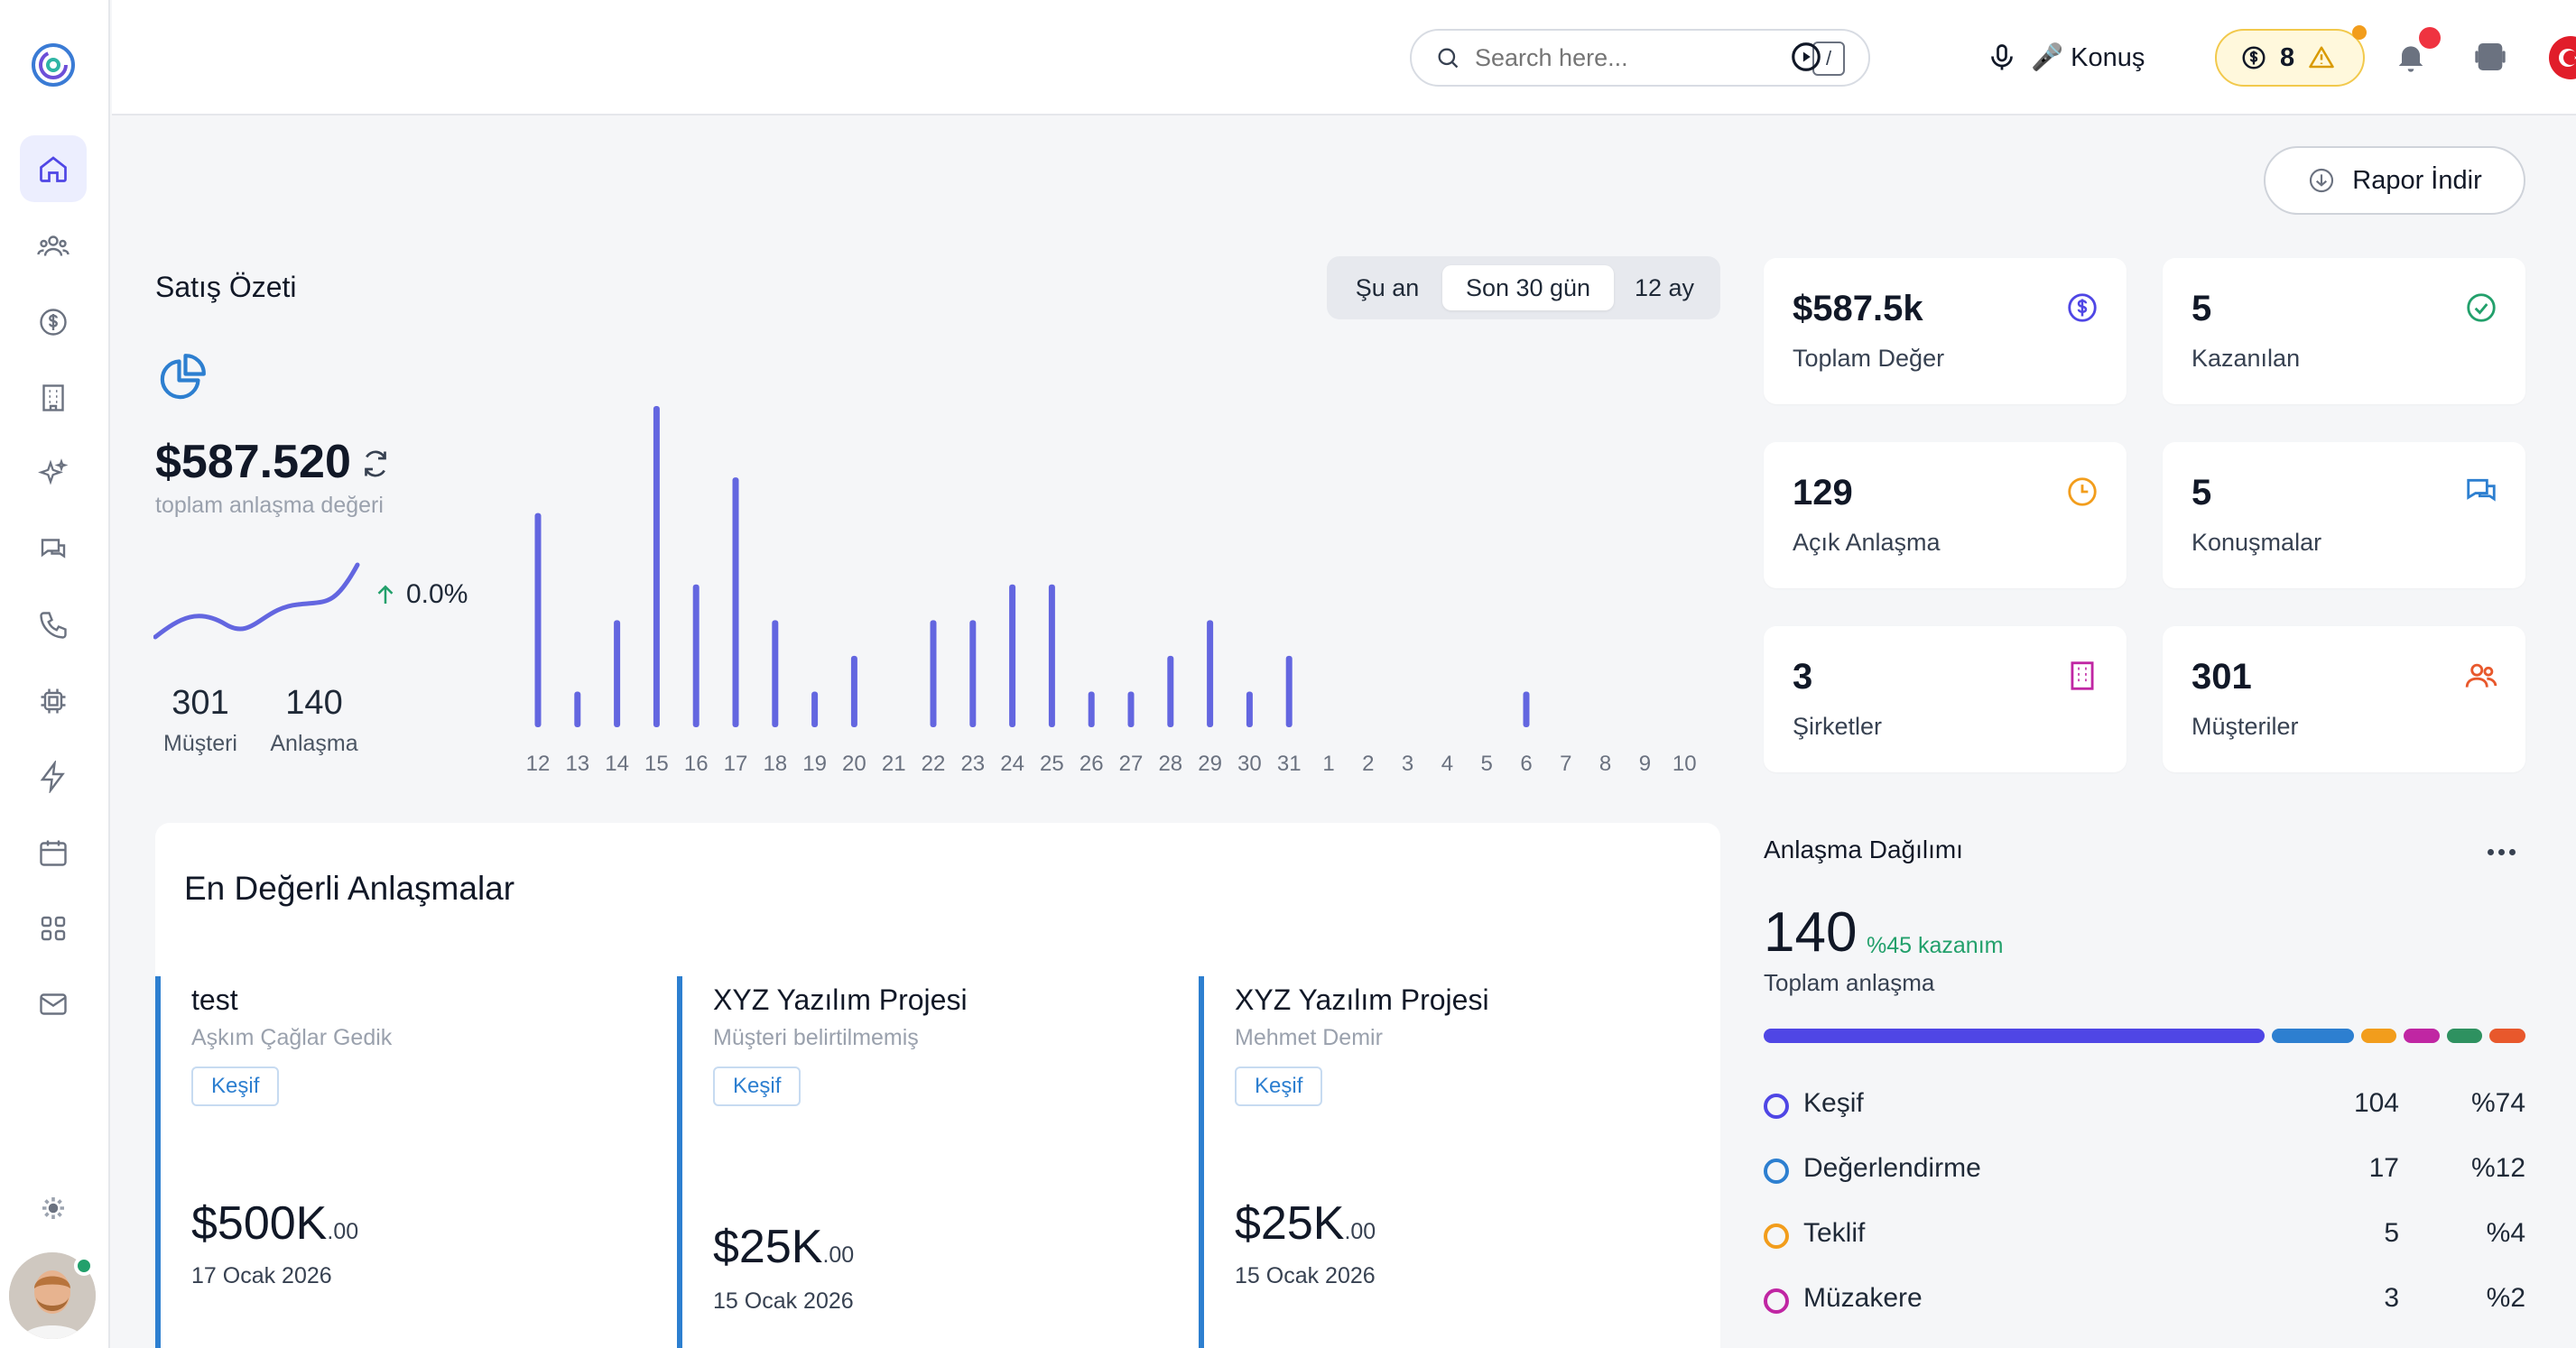 This screenshot has width=2576, height=1348. What do you see at coordinates (1637, 57) in the screenshot?
I see `search-input` at bounding box center [1637, 57].